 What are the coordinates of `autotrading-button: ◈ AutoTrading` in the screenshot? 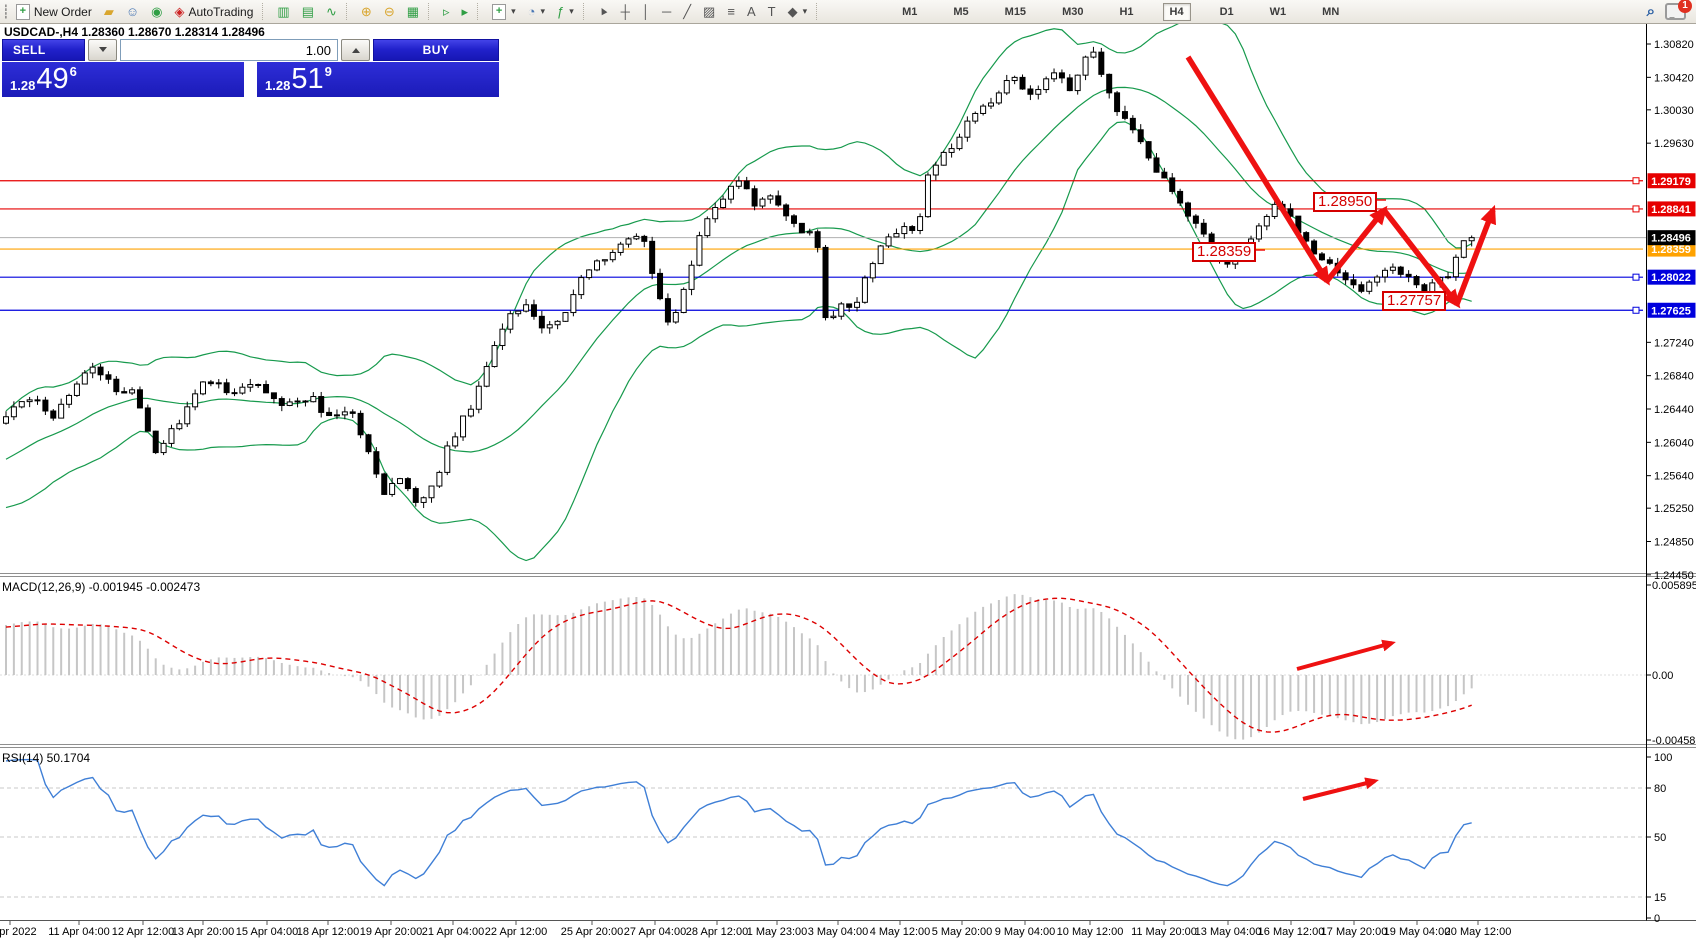 It's located at (213, 11).